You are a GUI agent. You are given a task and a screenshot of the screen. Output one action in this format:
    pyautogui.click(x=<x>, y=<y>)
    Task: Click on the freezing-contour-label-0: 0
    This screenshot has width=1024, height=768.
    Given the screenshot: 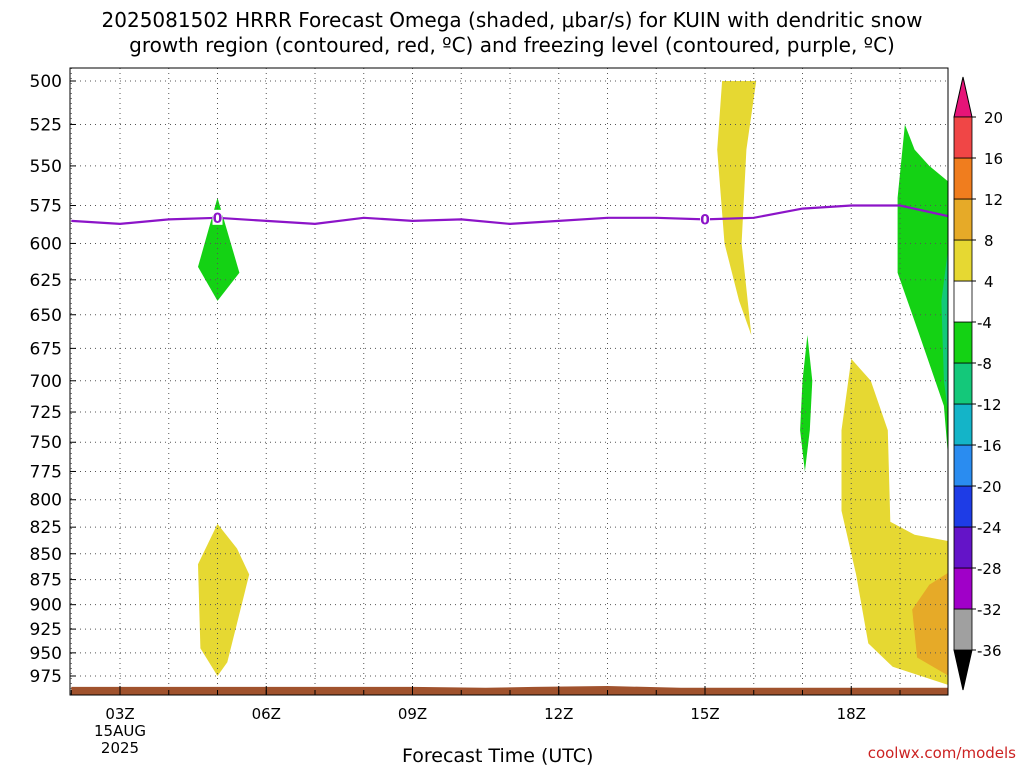 What is the action you would take?
    pyautogui.click(x=218, y=219)
    